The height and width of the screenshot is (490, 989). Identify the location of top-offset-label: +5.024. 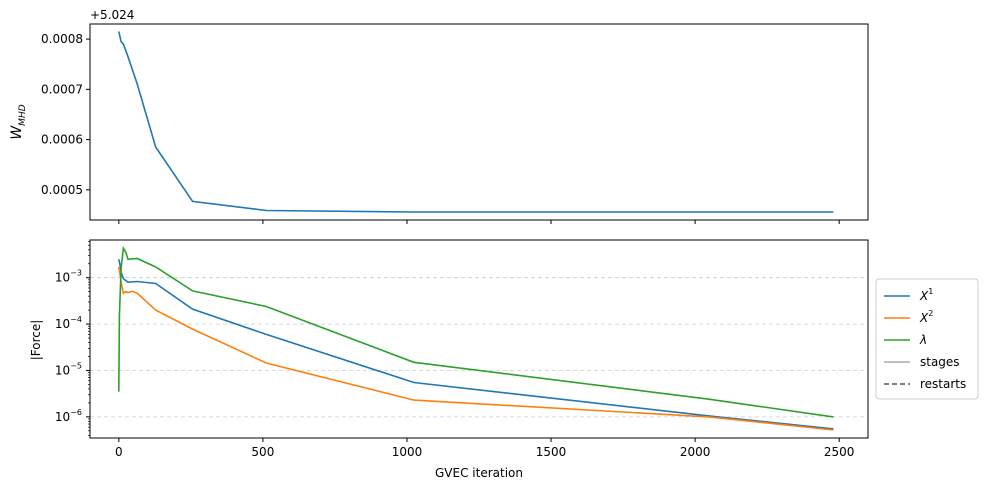
(112, 15).